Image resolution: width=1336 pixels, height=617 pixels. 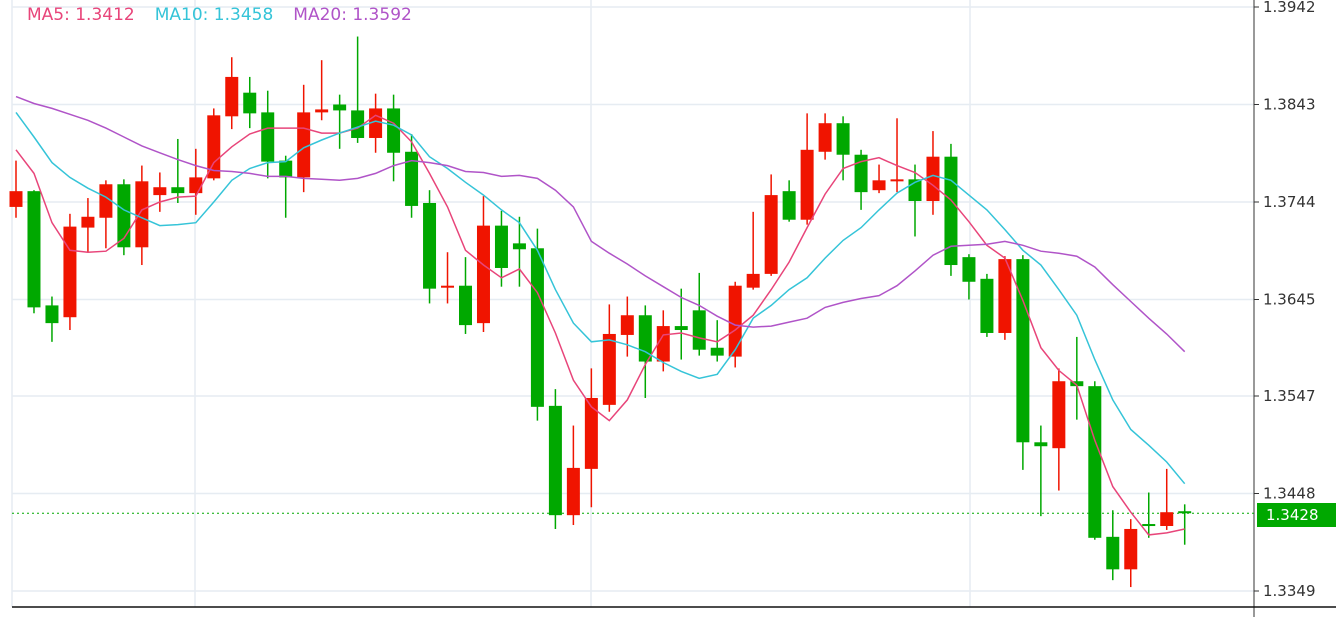 I want to click on y-tick-label: 1.3448, so click(x=1289, y=494).